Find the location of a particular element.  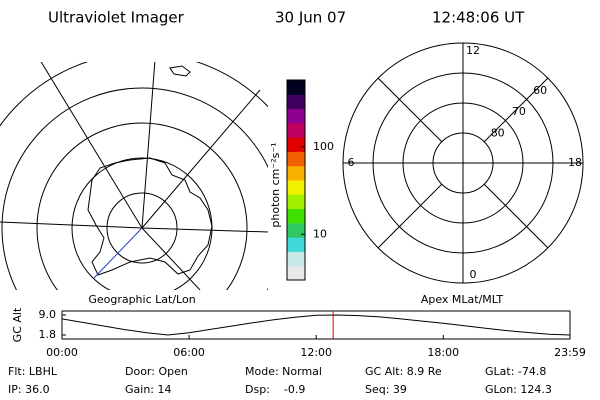

status-field: Dsp: -0.9 is located at coordinates (275, 389).